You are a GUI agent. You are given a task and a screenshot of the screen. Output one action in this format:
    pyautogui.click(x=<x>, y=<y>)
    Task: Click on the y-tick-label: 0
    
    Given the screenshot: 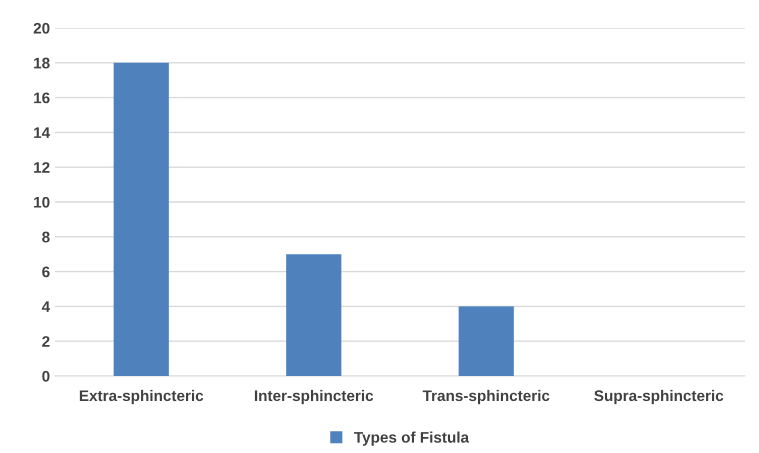 What is the action you would take?
    pyautogui.click(x=46, y=376)
    